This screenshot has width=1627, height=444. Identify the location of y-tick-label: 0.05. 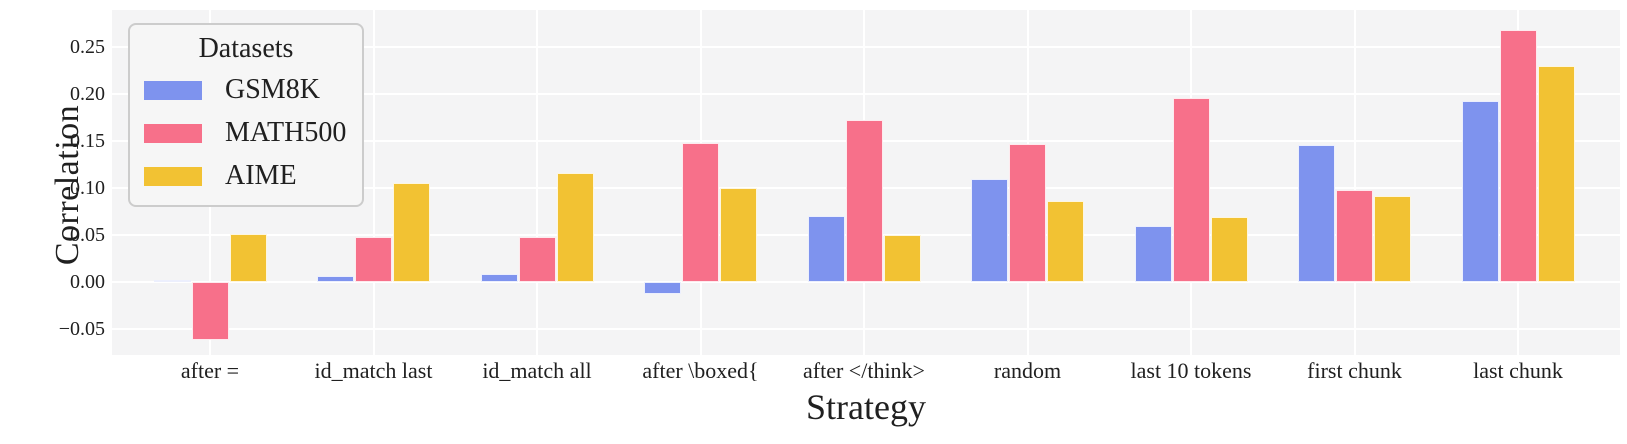
(87, 235).